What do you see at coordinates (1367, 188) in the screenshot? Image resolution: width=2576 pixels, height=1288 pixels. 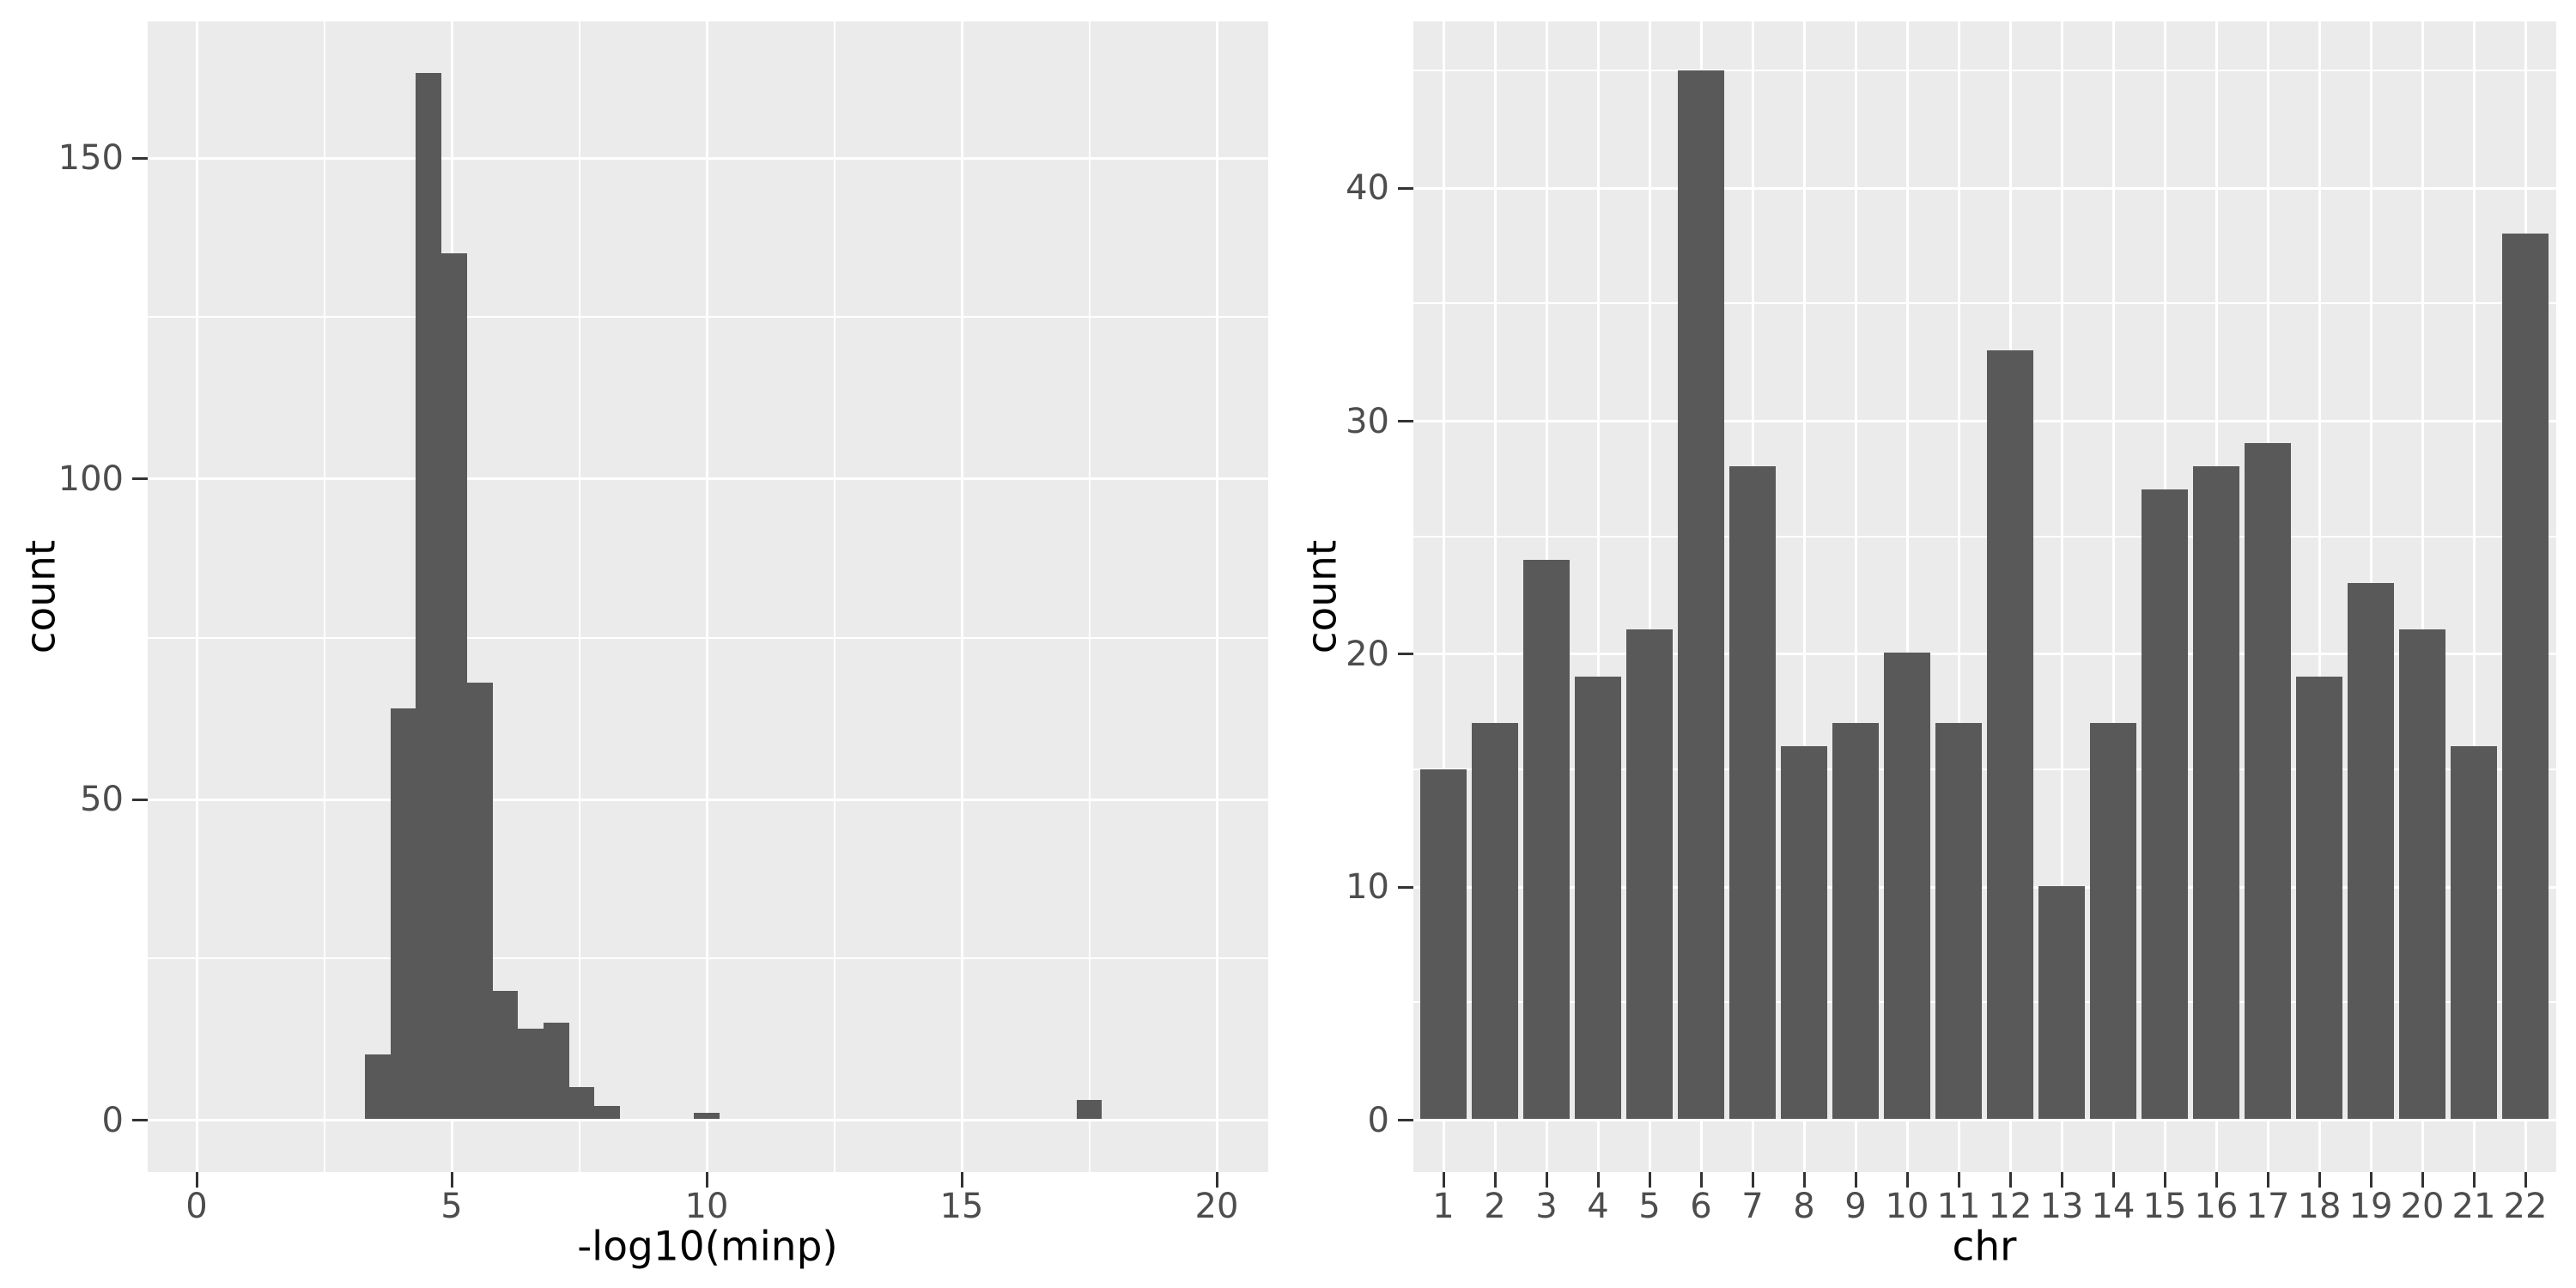 I see `y-tick-label: 40` at bounding box center [1367, 188].